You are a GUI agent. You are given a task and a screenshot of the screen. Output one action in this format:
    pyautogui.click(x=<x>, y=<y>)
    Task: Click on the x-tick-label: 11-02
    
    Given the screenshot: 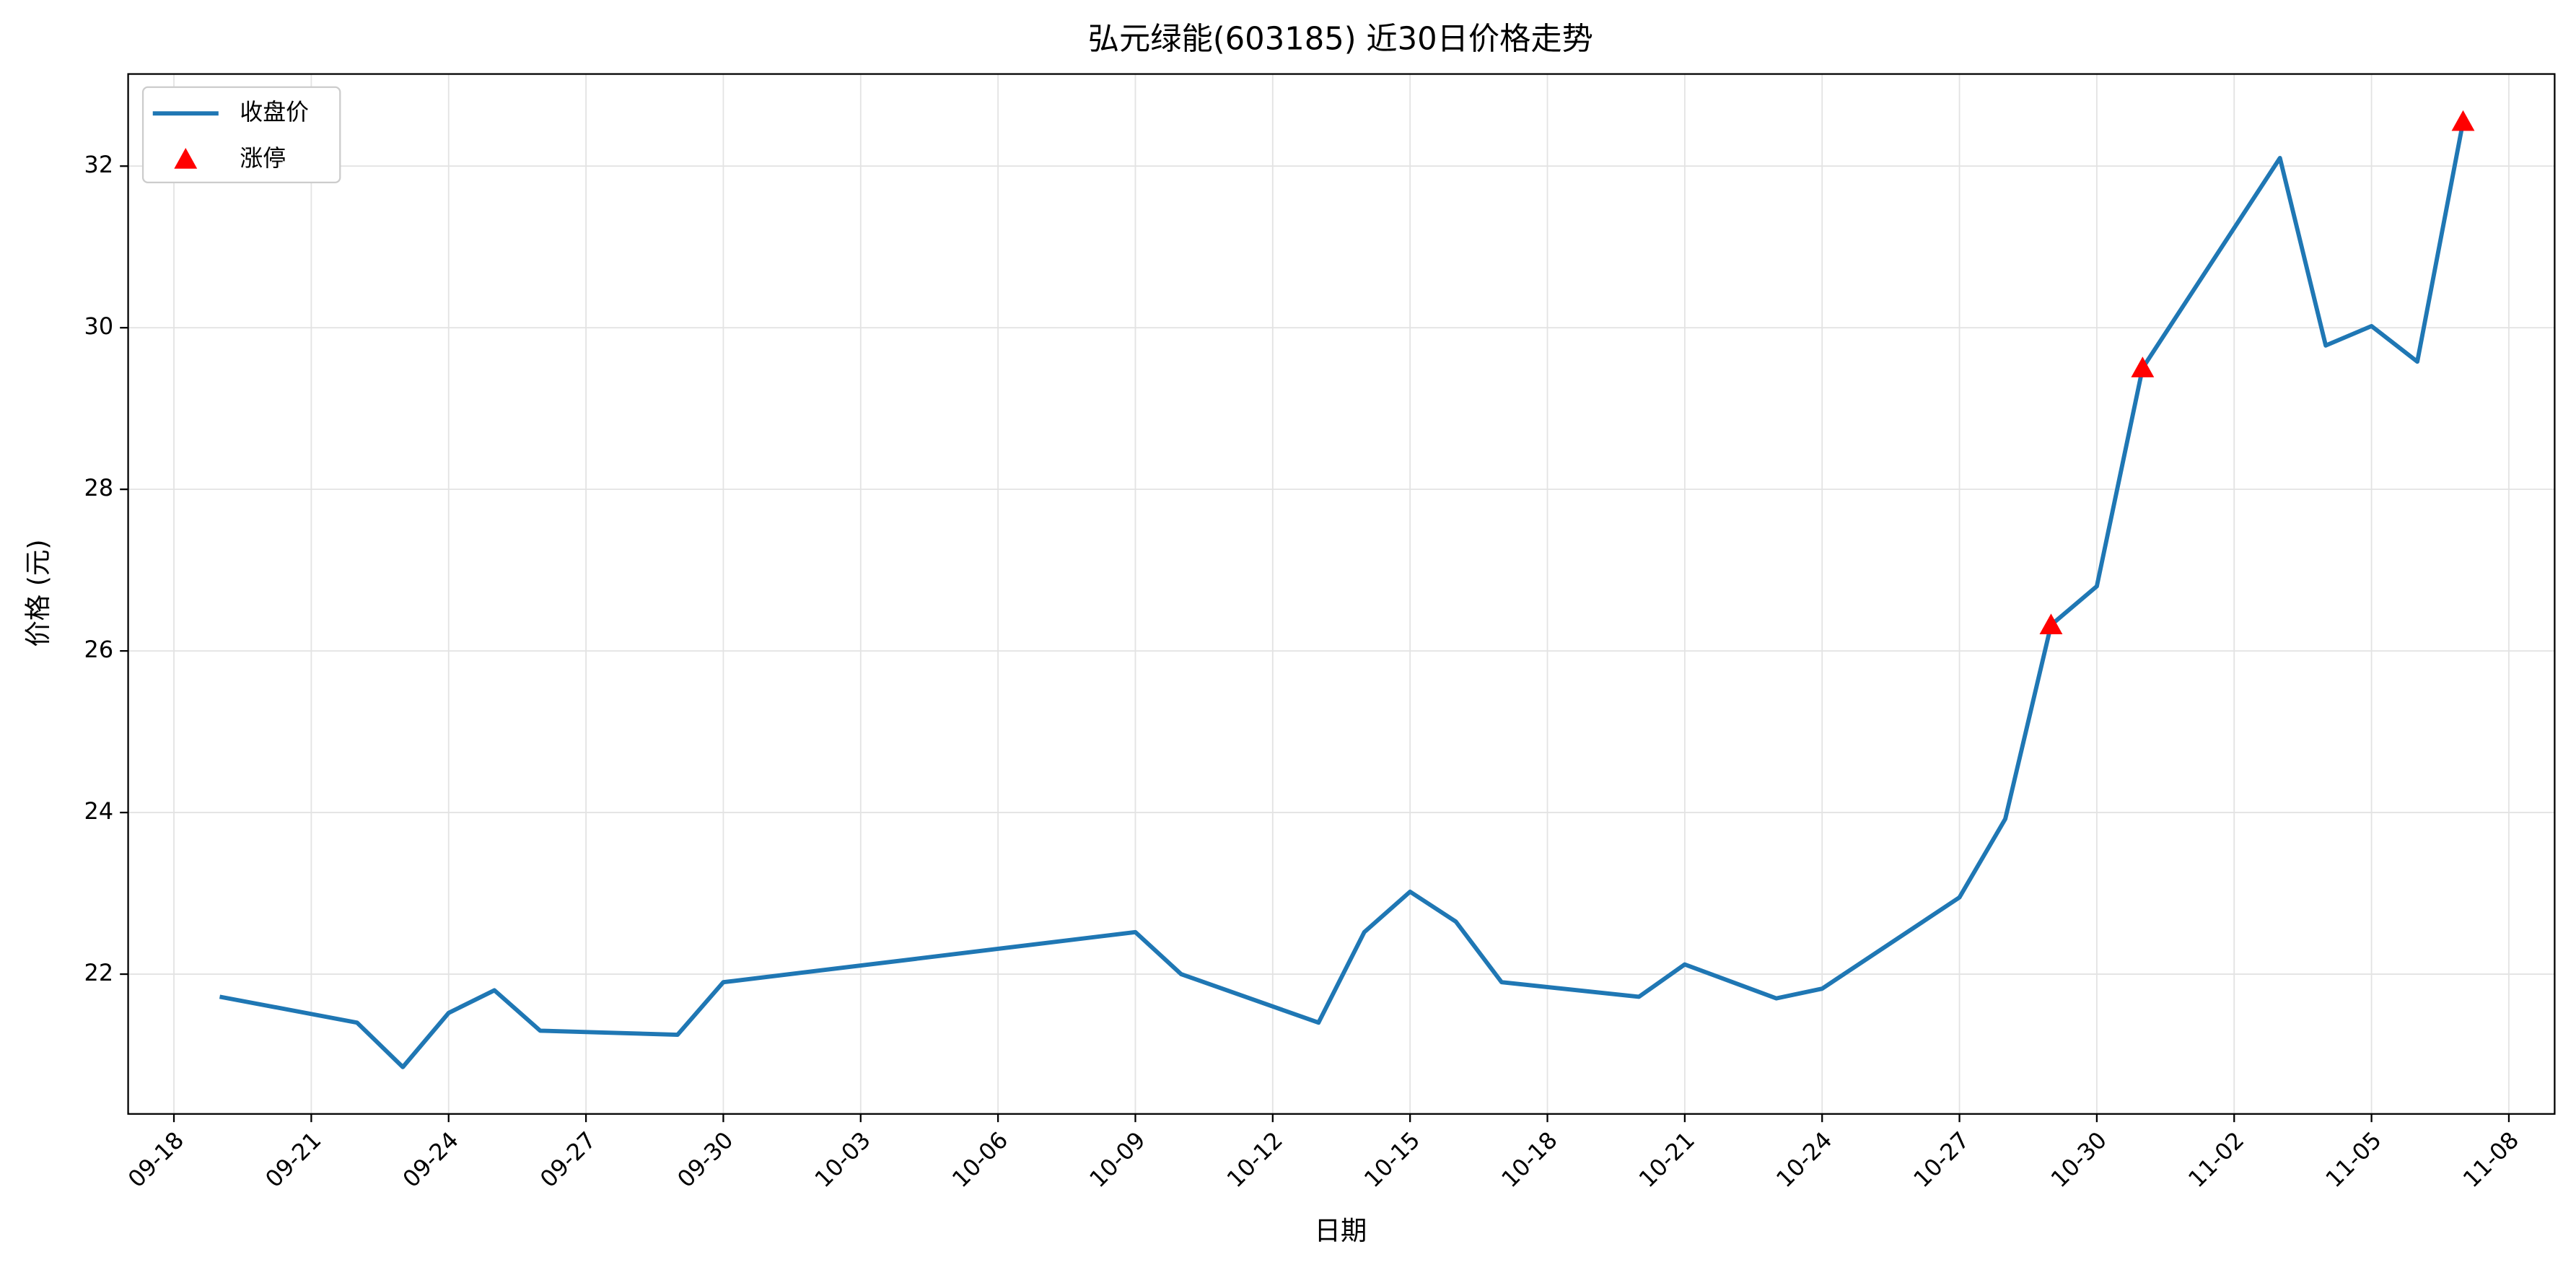 What is the action you would take?
    pyautogui.click(x=2216, y=1159)
    